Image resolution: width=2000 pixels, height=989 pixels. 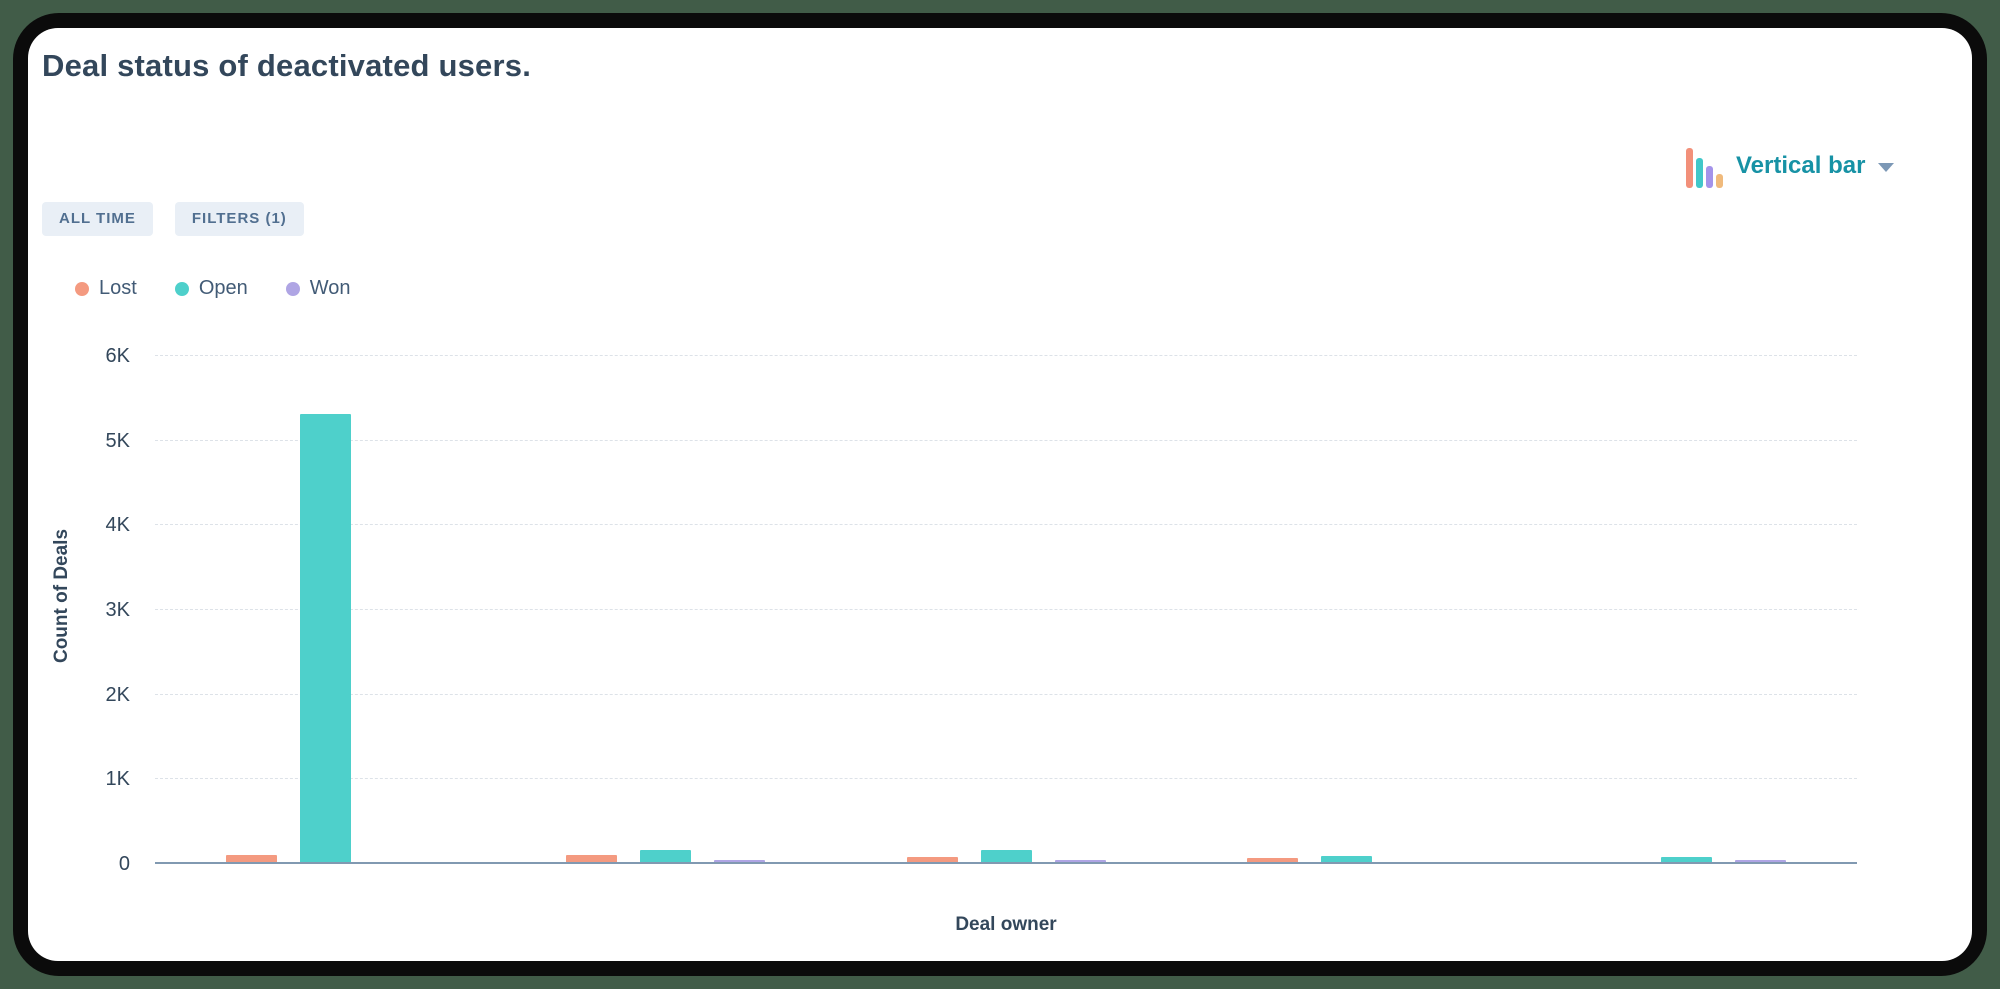 I want to click on x-axis-baseline, so click(x=1006, y=863).